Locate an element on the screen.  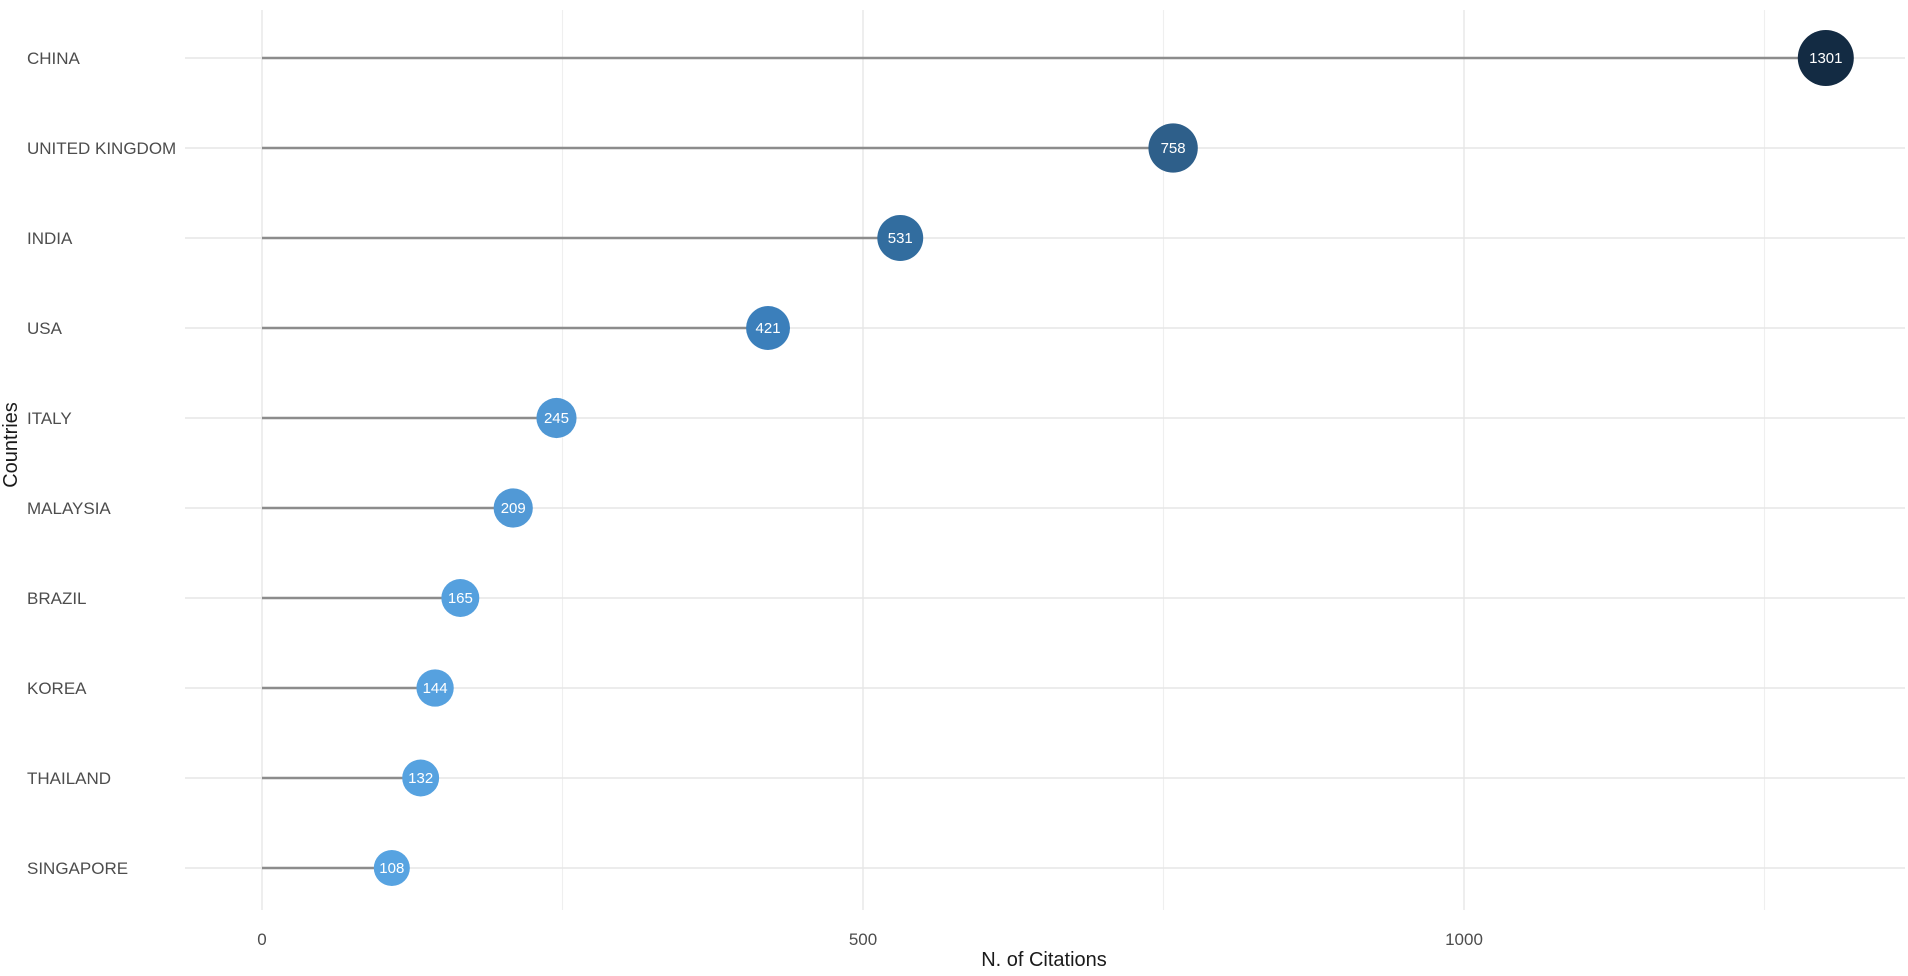
category-label: UNITED KINGDOM is located at coordinates (101, 148).